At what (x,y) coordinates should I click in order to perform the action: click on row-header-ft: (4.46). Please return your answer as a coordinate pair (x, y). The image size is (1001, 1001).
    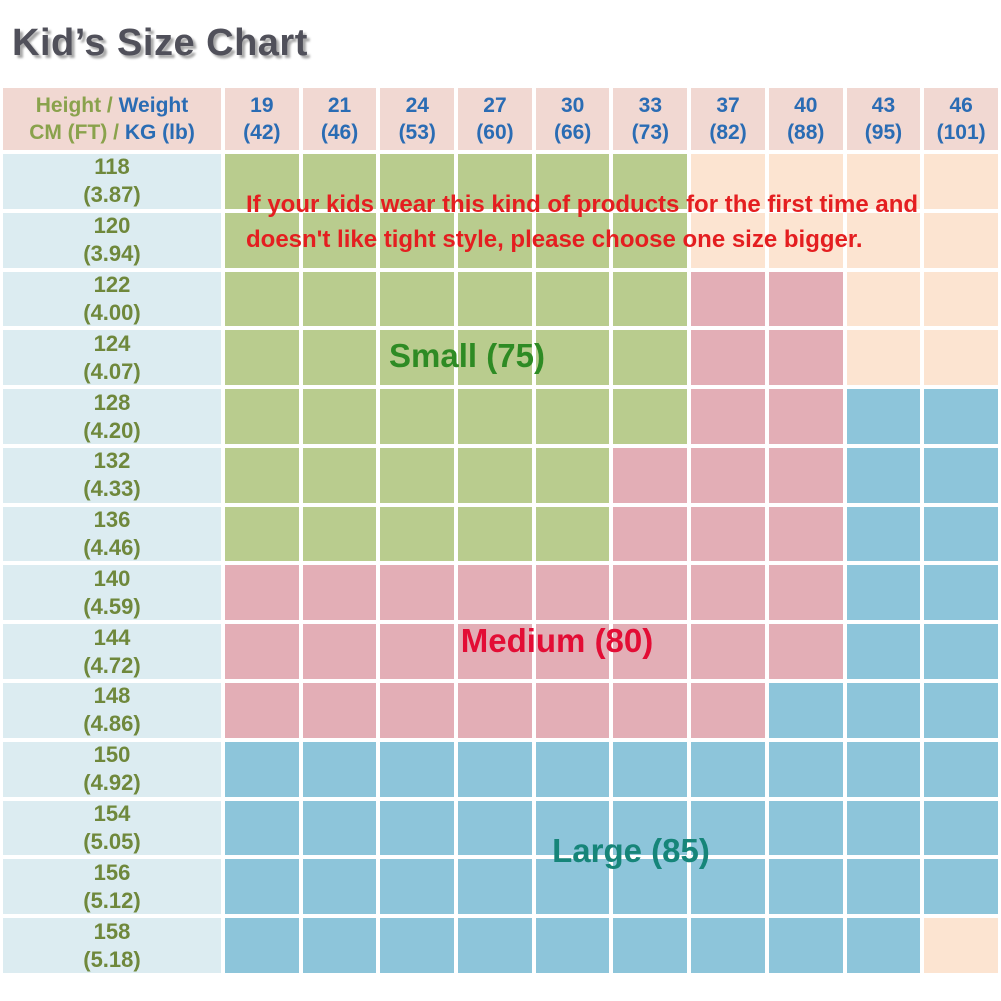
    Looking at the image, I should click on (112, 548).